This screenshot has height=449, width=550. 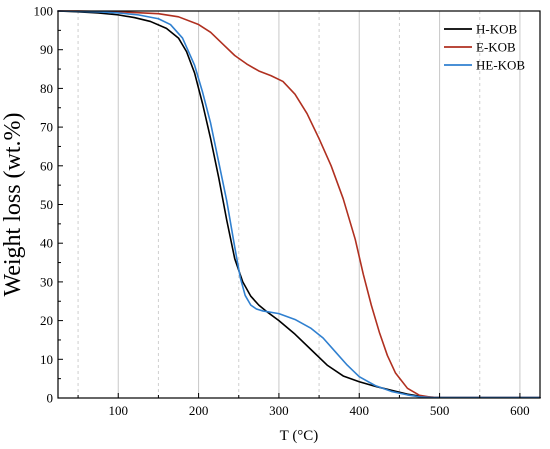 I want to click on y-tick-label: 100, so click(x=44, y=11).